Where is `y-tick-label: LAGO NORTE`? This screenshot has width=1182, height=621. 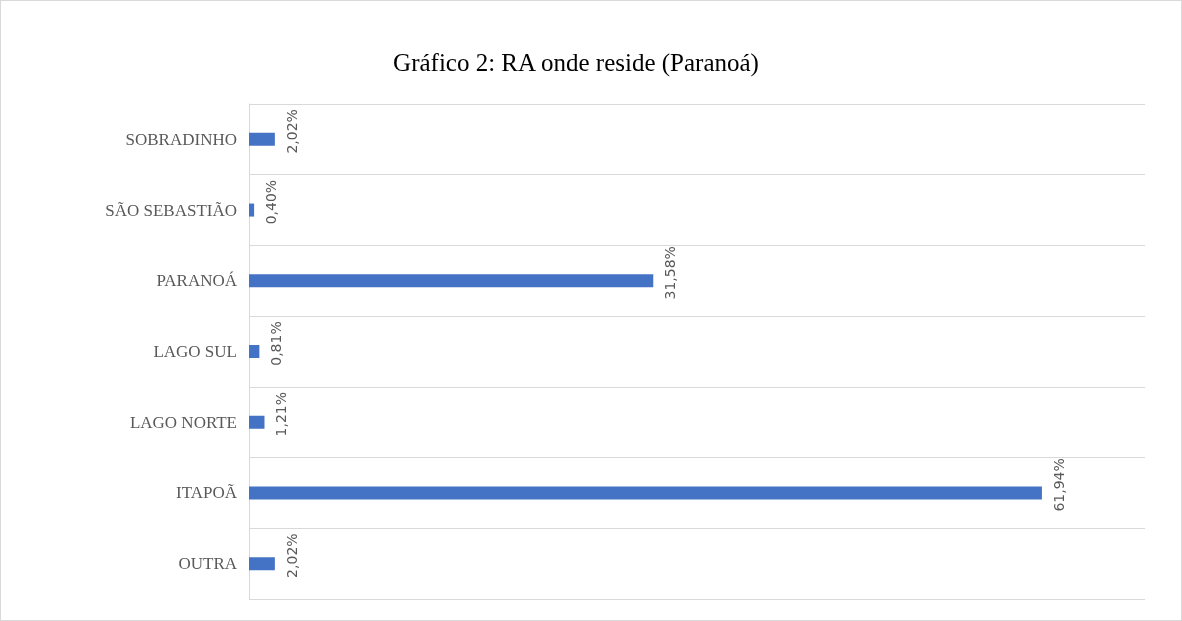 y-tick-label: LAGO NORTE is located at coordinates (183, 422).